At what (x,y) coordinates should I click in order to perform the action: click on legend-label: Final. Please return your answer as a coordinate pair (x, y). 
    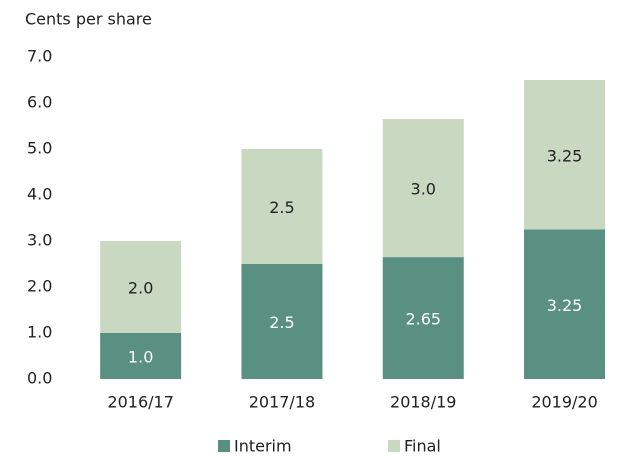
    Looking at the image, I should click on (422, 446).